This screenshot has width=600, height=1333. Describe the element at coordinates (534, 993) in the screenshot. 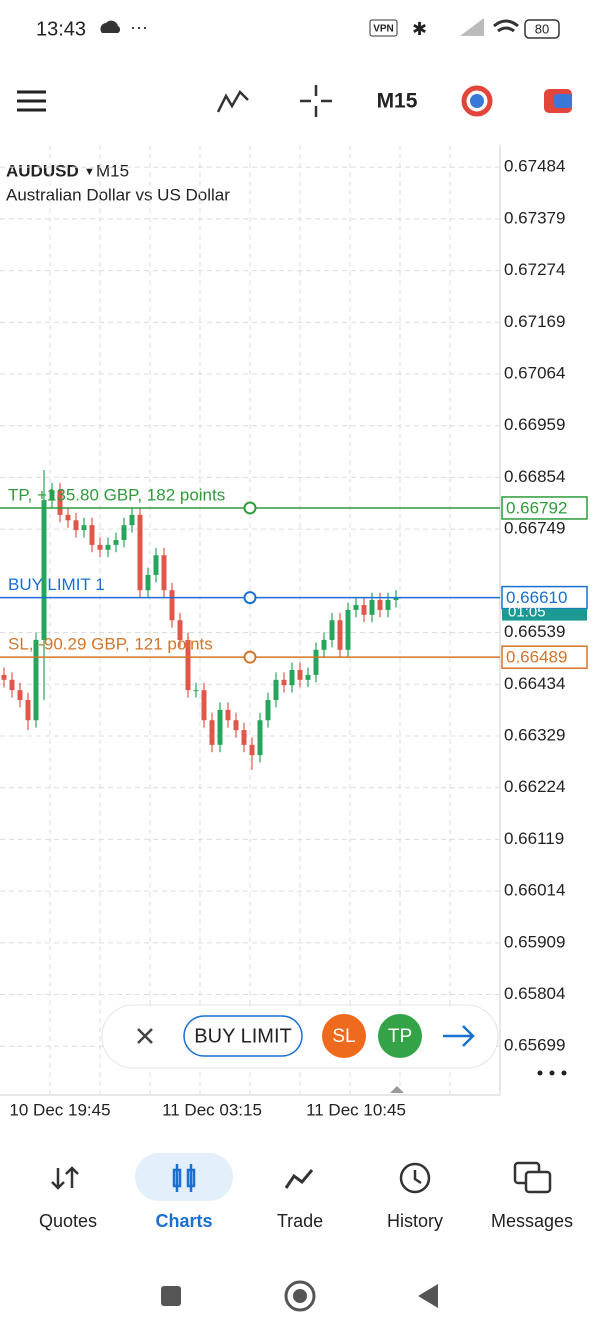

I see `y-tick-label: 0.65804` at that location.